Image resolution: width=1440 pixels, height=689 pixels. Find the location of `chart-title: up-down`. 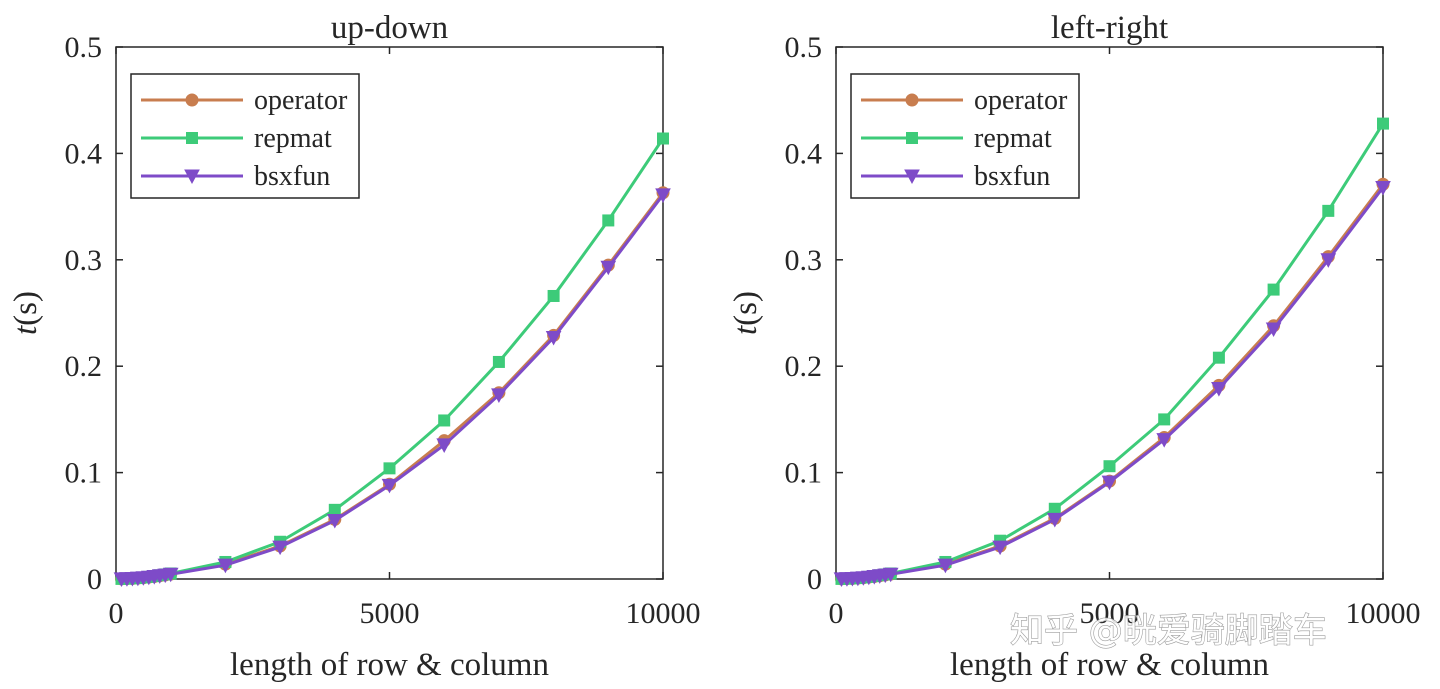

chart-title: up-down is located at coordinates (389, 28).